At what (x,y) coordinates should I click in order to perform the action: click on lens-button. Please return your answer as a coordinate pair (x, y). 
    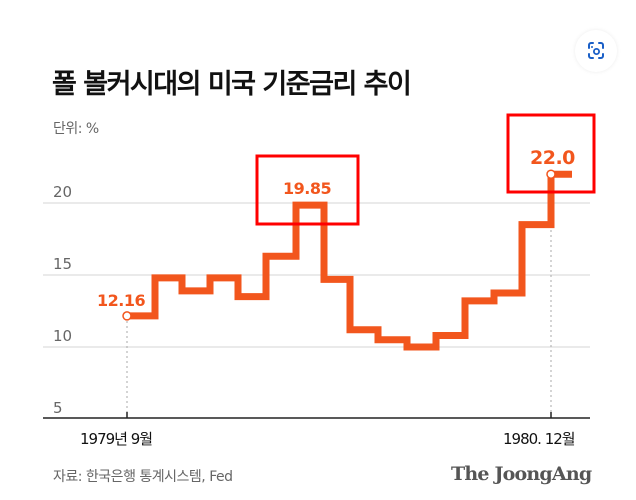
    Looking at the image, I should click on (596, 51).